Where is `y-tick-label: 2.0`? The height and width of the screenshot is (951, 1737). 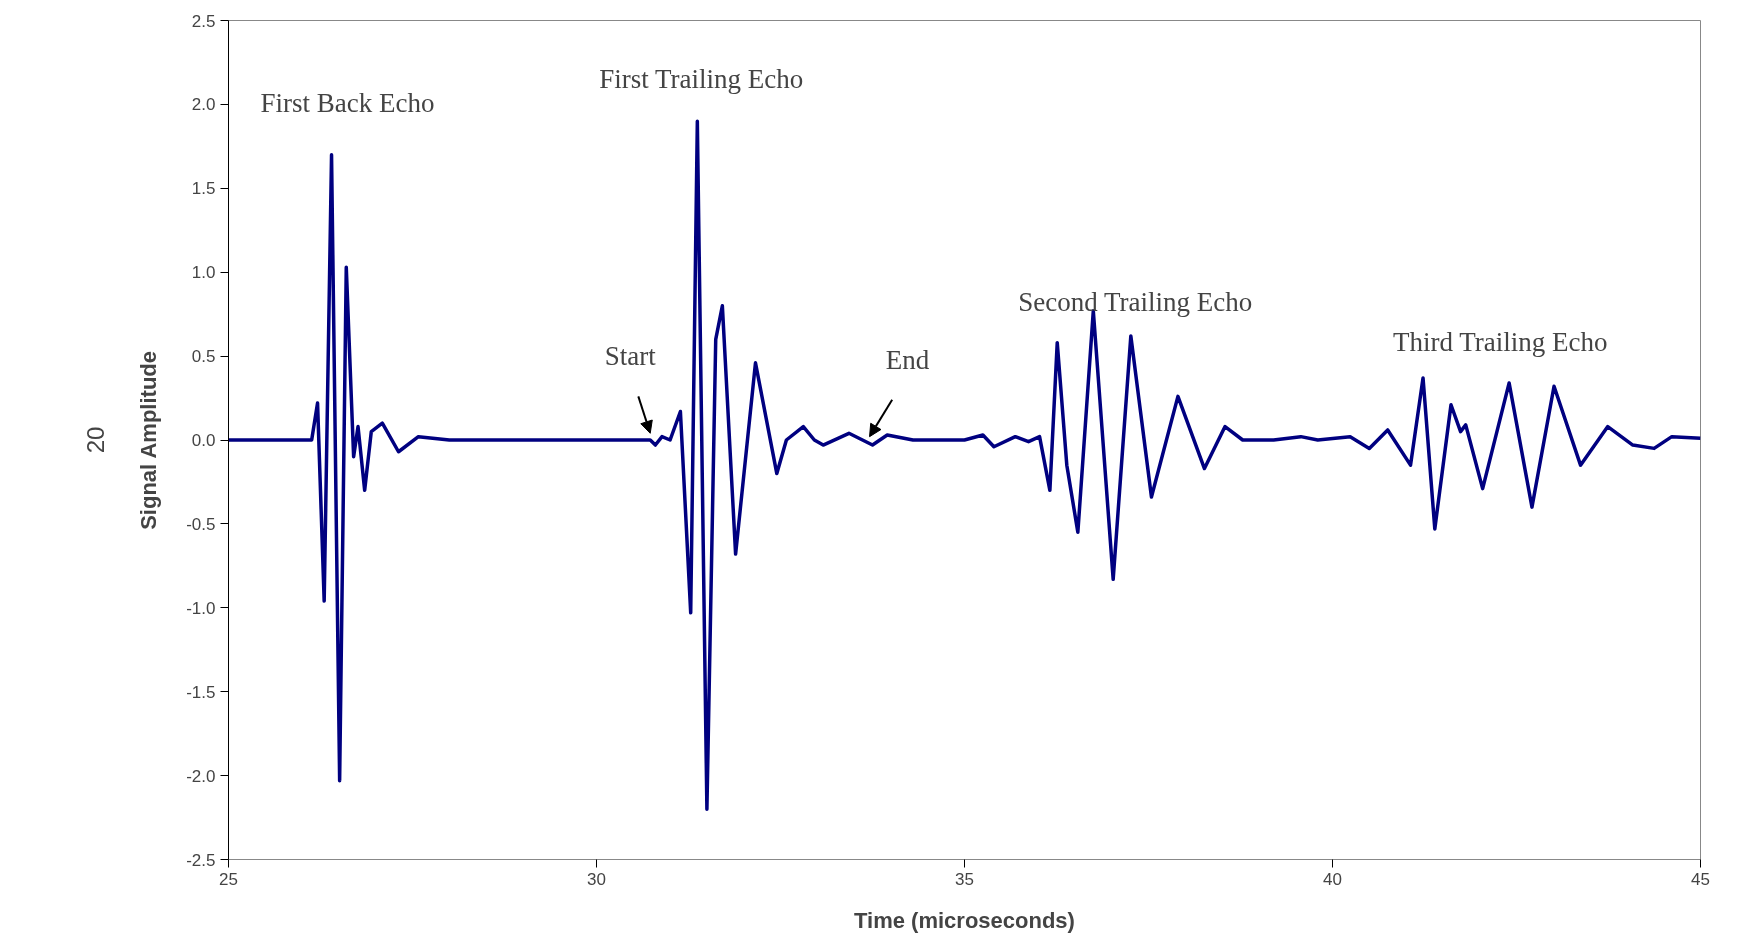 y-tick-label: 2.0 is located at coordinates (203, 105).